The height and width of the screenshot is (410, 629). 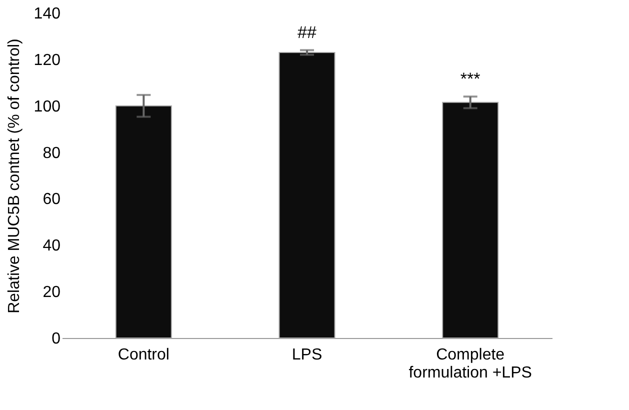 What do you see at coordinates (14, 176) in the screenshot?
I see `y-axis-title: Relative MUC5B contnet (% of control)` at bounding box center [14, 176].